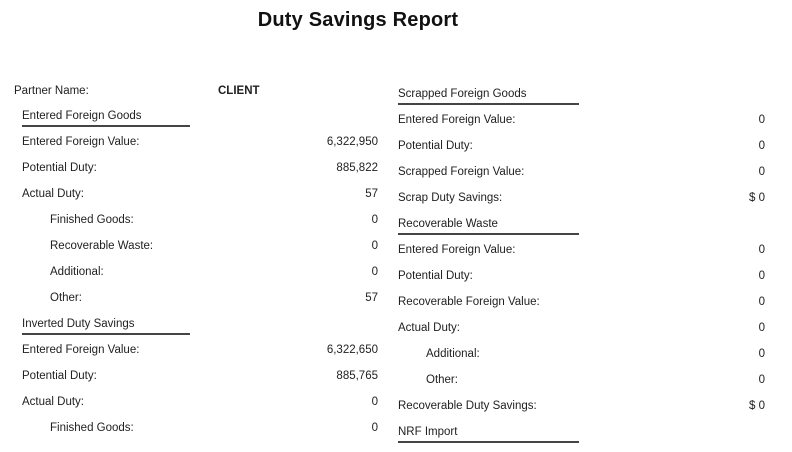 This screenshot has width=792, height=452. What do you see at coordinates (200, 168) in the screenshot?
I see `report-row: Potential Duty: 885,822` at bounding box center [200, 168].